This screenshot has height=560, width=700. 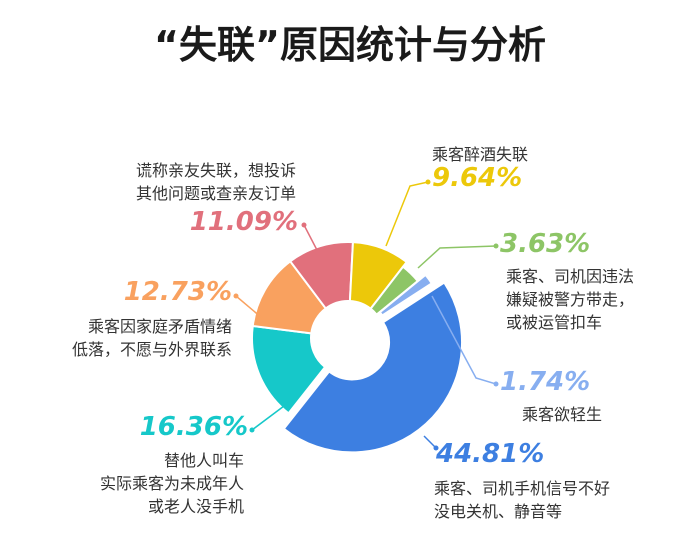 What do you see at coordinates (216, 170) in the screenshot?
I see `slice-description-line: 谎称亲友失联，想投诉` at bounding box center [216, 170].